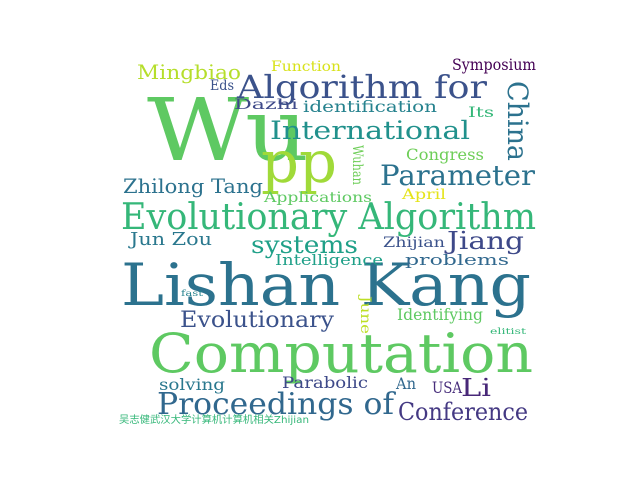  What do you see at coordinates (445, 154) in the screenshot?
I see `word-20: Congress` at bounding box center [445, 154].